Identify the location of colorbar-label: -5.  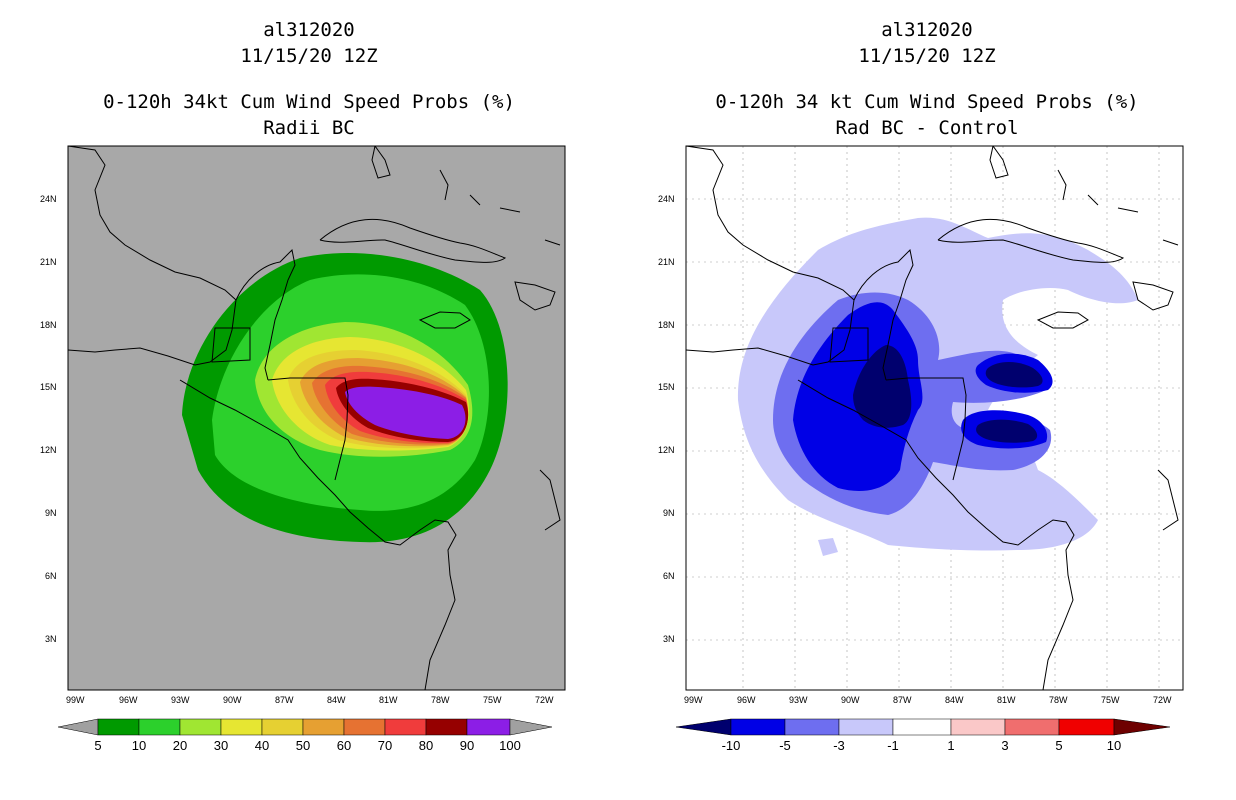
(785, 745).